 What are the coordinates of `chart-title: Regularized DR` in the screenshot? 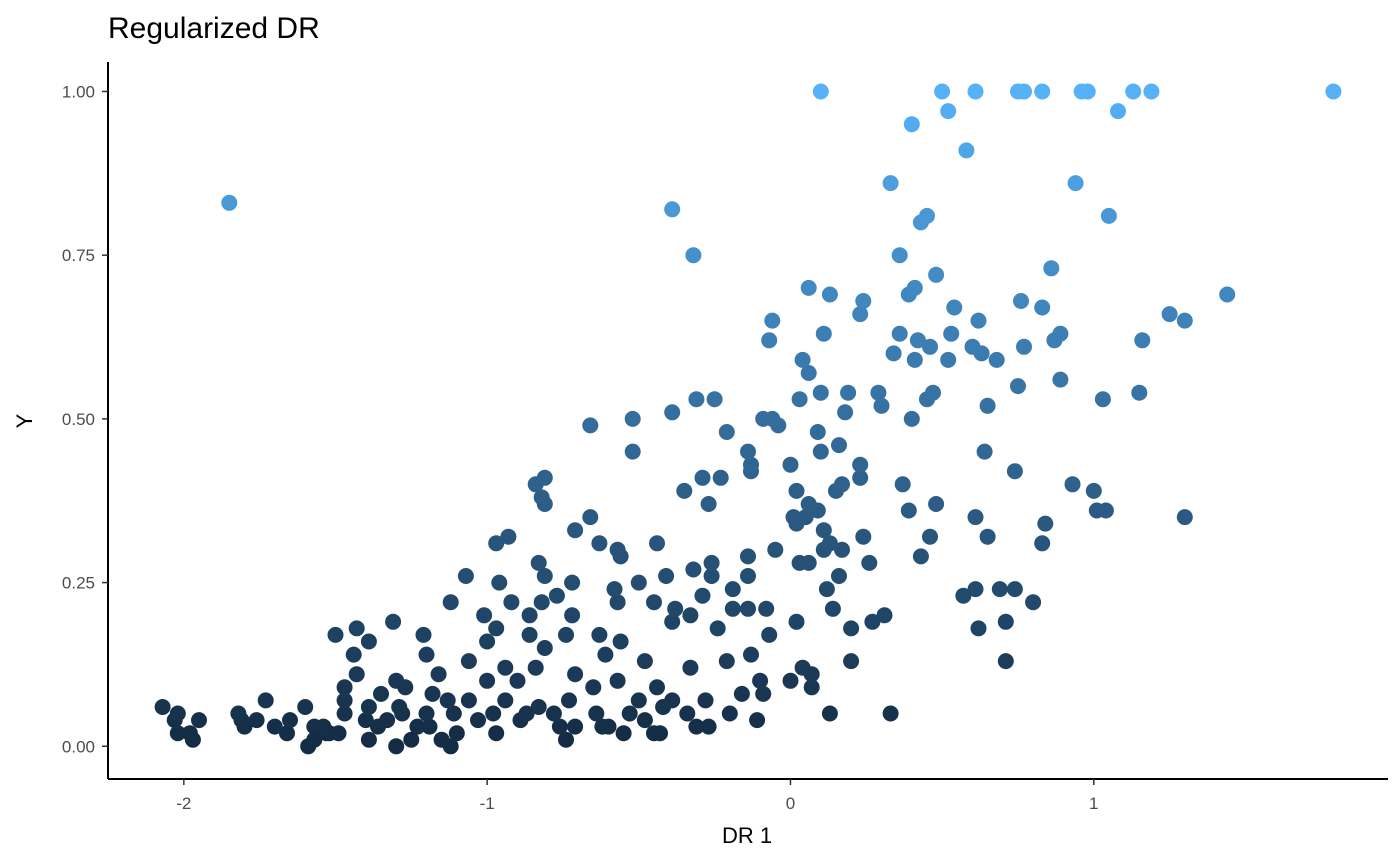 It's located at (214, 28).